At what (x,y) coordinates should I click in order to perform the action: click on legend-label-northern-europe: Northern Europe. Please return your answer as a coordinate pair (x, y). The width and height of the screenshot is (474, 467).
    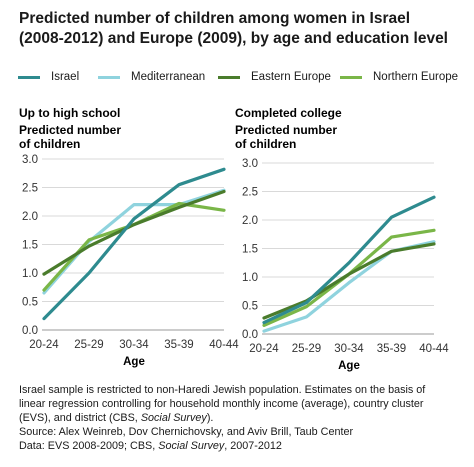
    Looking at the image, I should click on (416, 77).